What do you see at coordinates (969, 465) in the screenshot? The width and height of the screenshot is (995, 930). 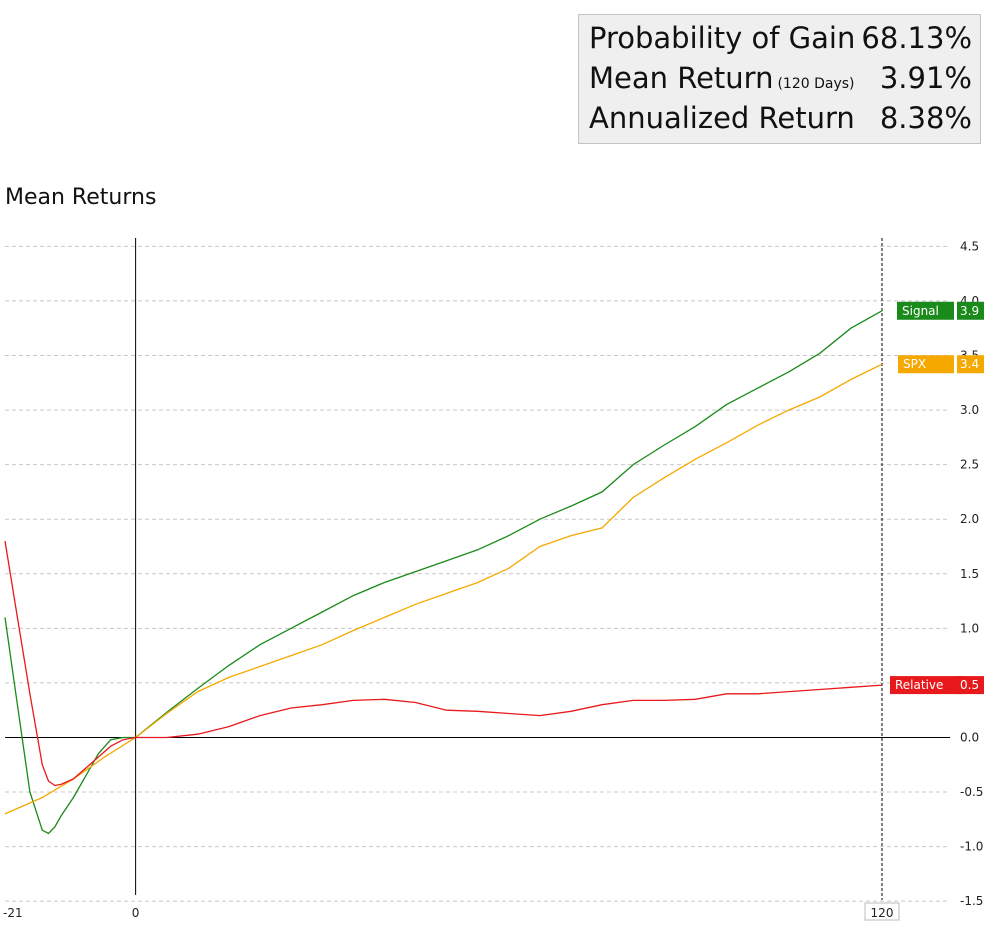 I see `y-tick-label: 2.5` at bounding box center [969, 465].